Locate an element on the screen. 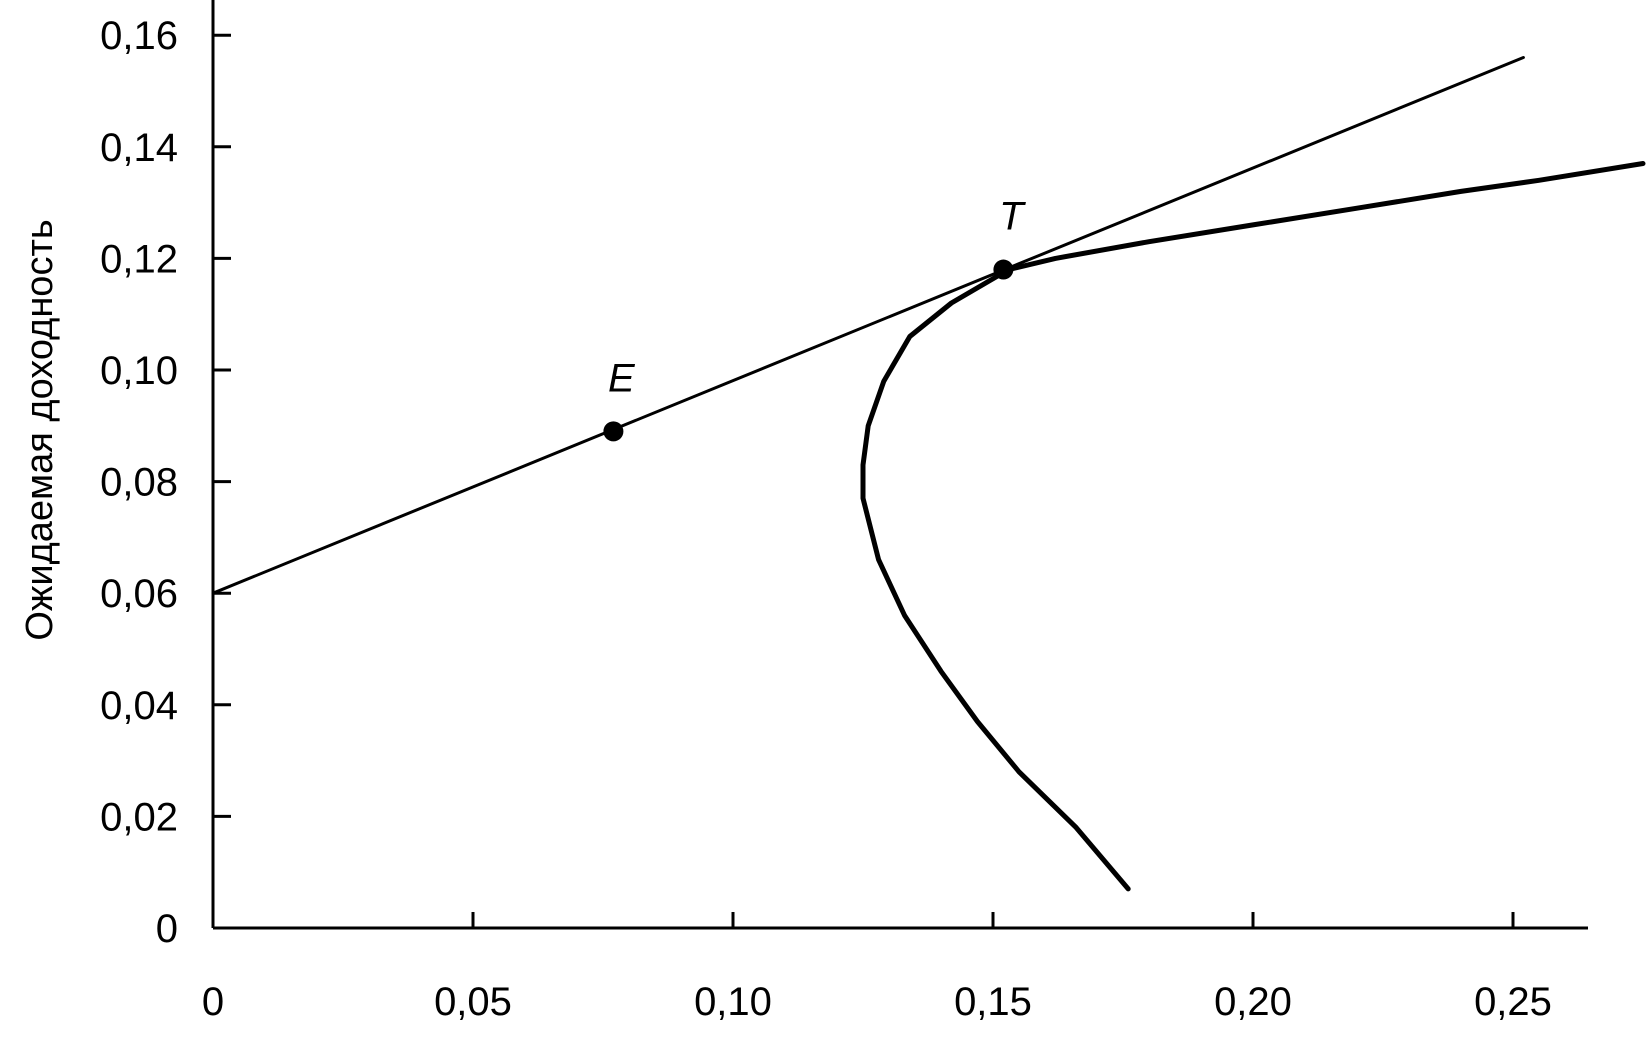  x-tick-label: 0,25 is located at coordinates (1513, 1002).